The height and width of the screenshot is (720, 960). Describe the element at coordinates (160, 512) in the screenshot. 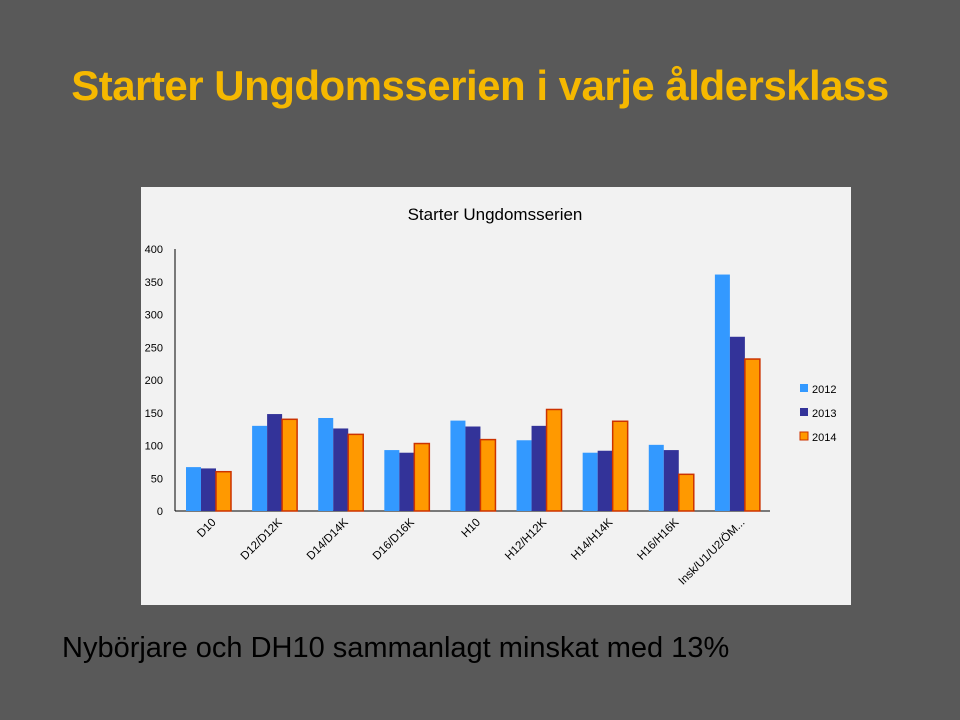

I see `y-tick-label: 0` at that location.